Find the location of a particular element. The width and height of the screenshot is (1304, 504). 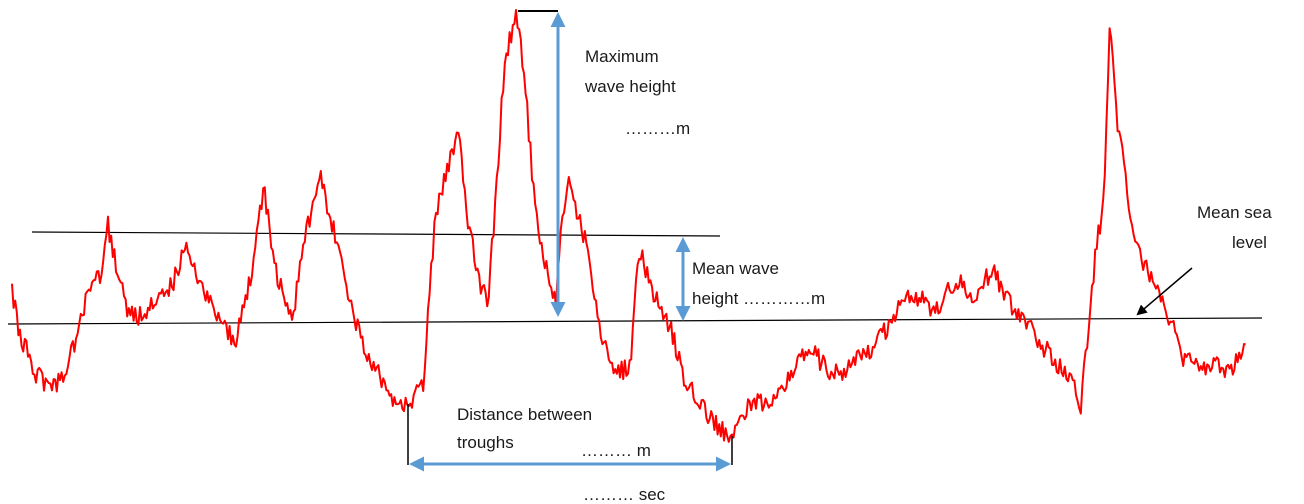

mean-crest-line is located at coordinates (376, 234).